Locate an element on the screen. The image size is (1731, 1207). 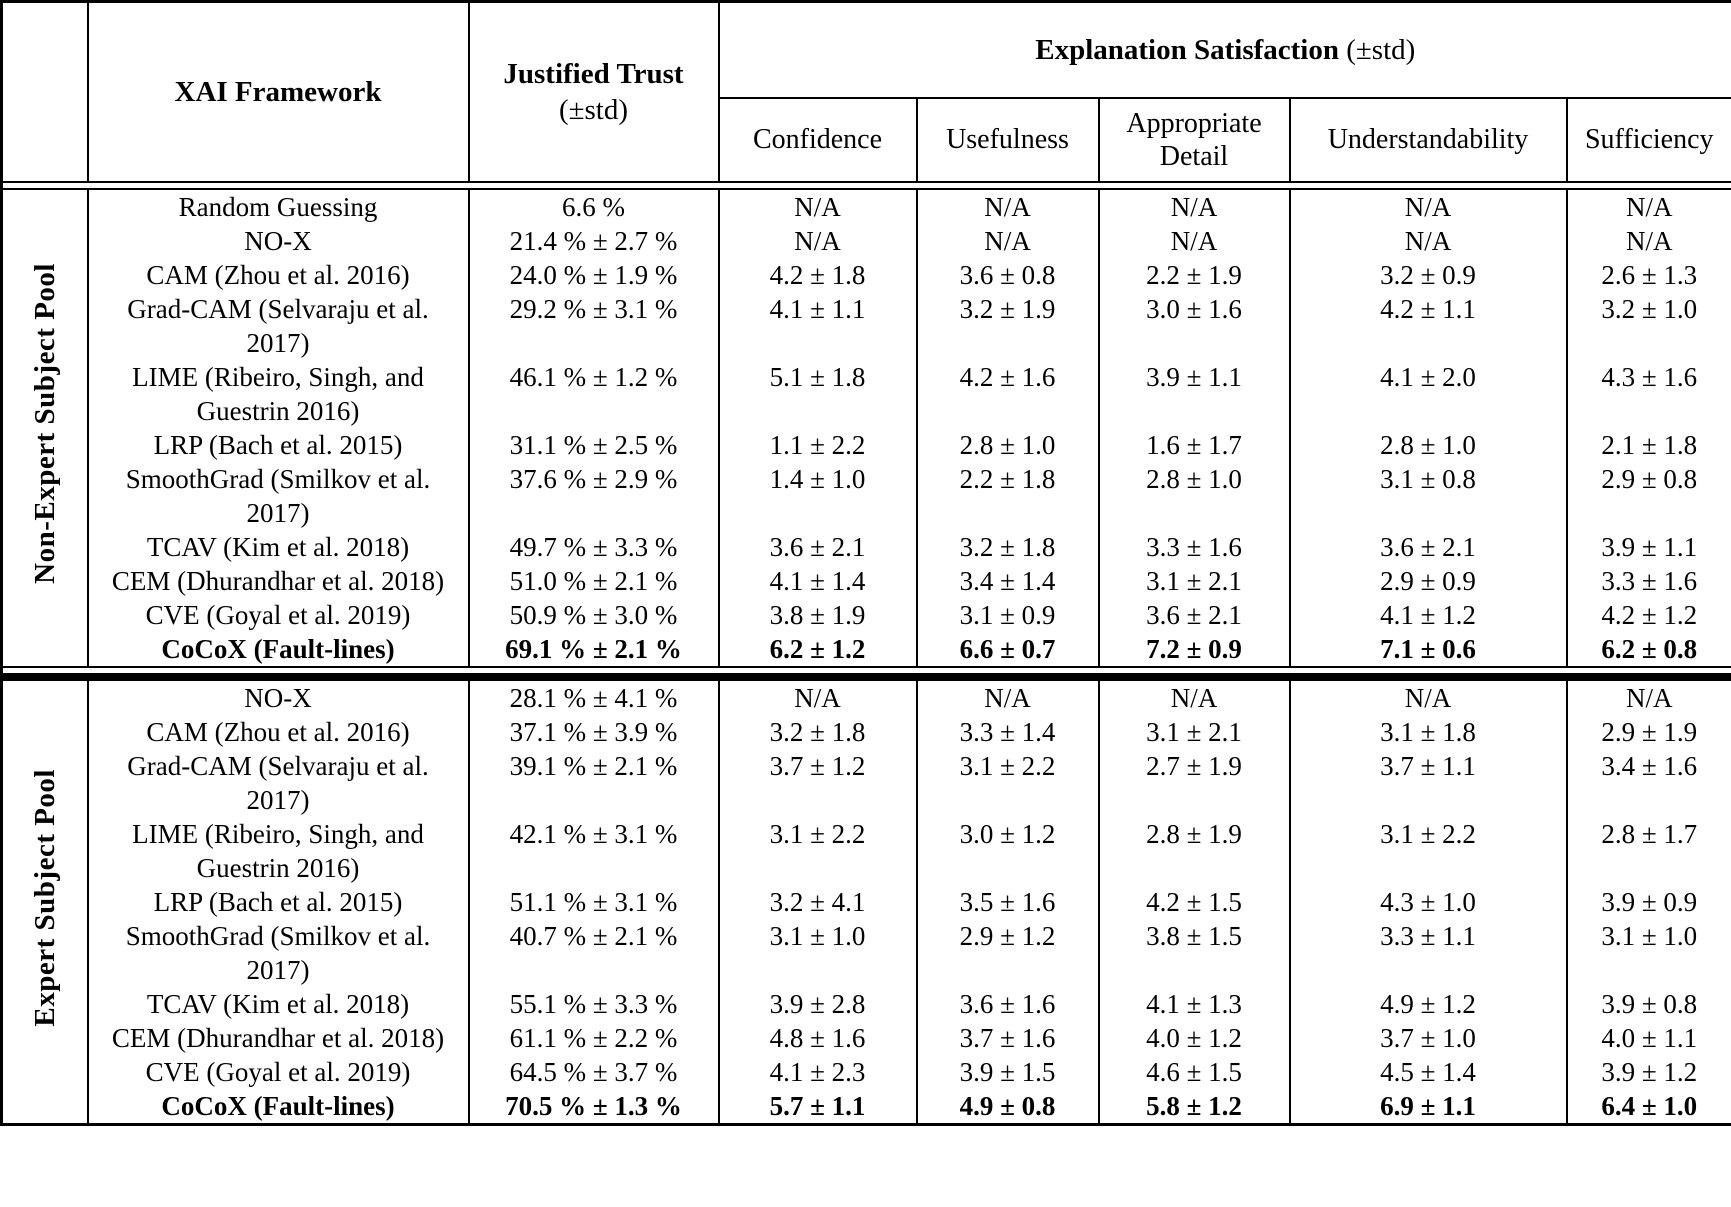
usefulness-cell: 3.1 ± 0.9 is located at coordinates (1007, 614).